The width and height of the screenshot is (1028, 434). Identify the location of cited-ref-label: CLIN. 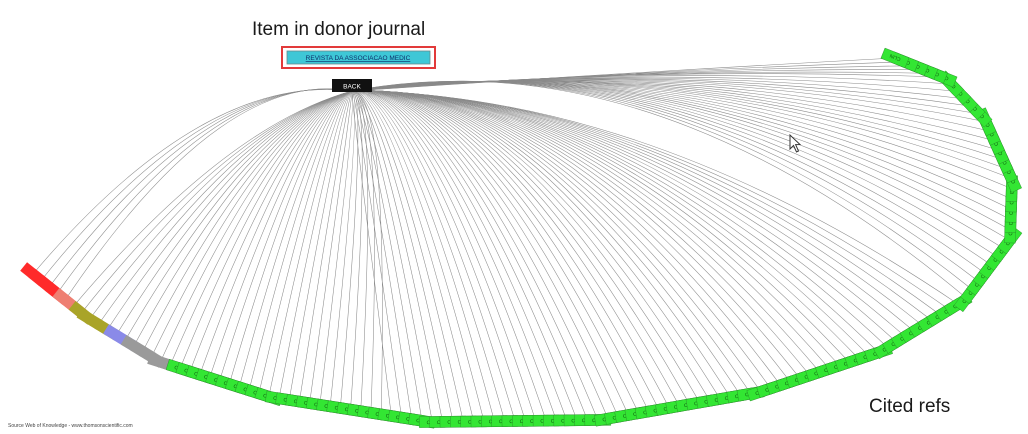
(895, 57).